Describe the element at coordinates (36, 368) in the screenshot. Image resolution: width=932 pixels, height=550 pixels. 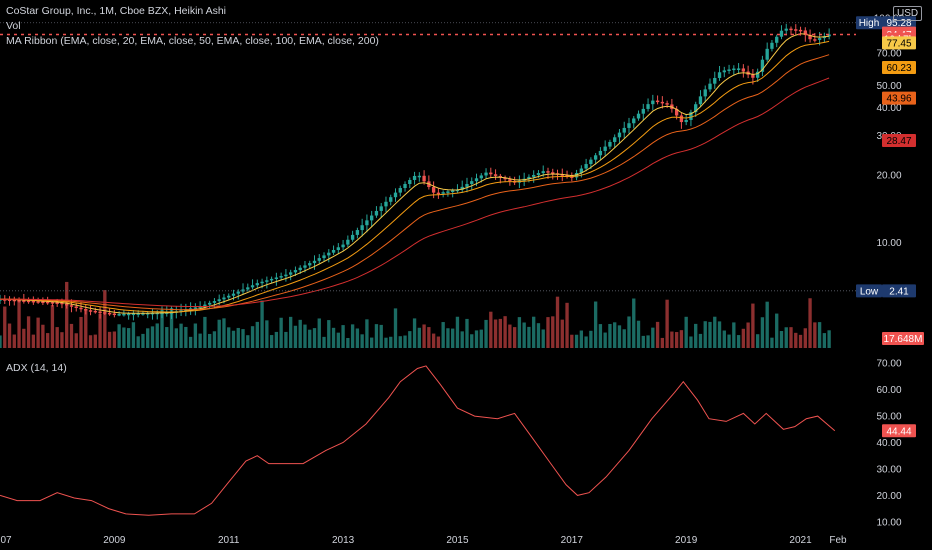
I see `adx-legend: ADX (14, 14)` at that location.